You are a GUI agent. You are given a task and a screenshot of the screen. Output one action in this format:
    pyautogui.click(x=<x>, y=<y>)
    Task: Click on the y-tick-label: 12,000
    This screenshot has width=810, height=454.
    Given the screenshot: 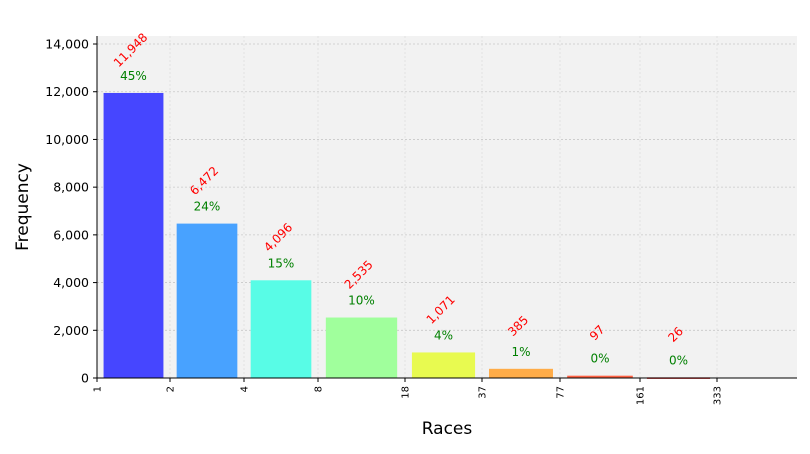 What is the action you would take?
    pyautogui.click(x=67, y=91)
    